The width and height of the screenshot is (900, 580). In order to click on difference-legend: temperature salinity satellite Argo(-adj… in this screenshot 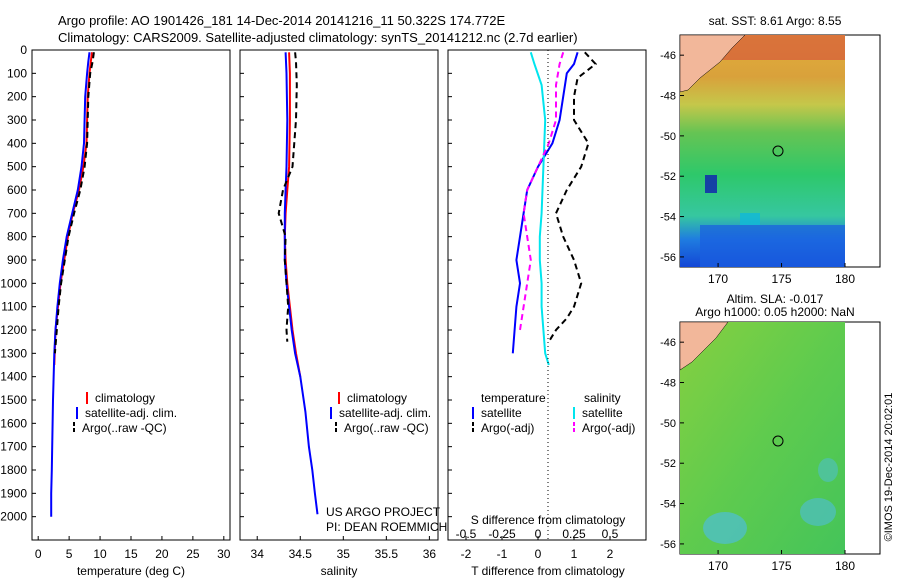, I will do `click(553, 413)`.